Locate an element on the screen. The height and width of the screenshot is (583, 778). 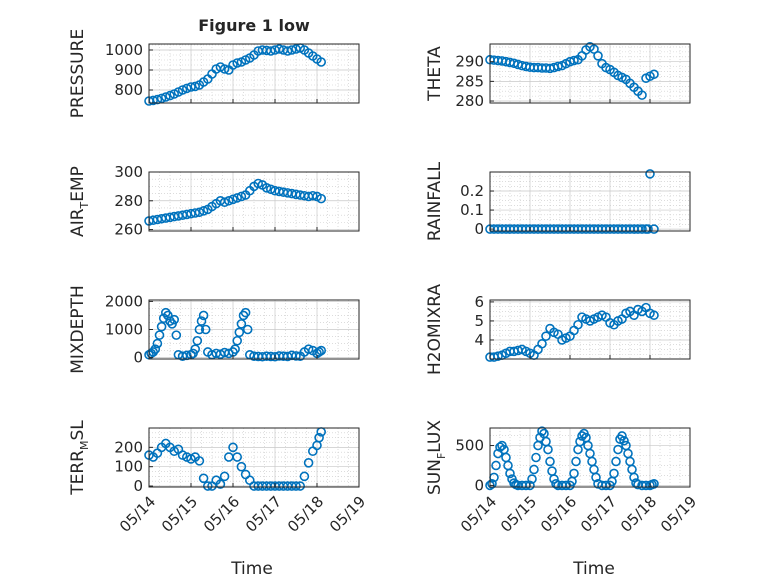
y-tick-label: 6 is located at coordinates (479, 302).